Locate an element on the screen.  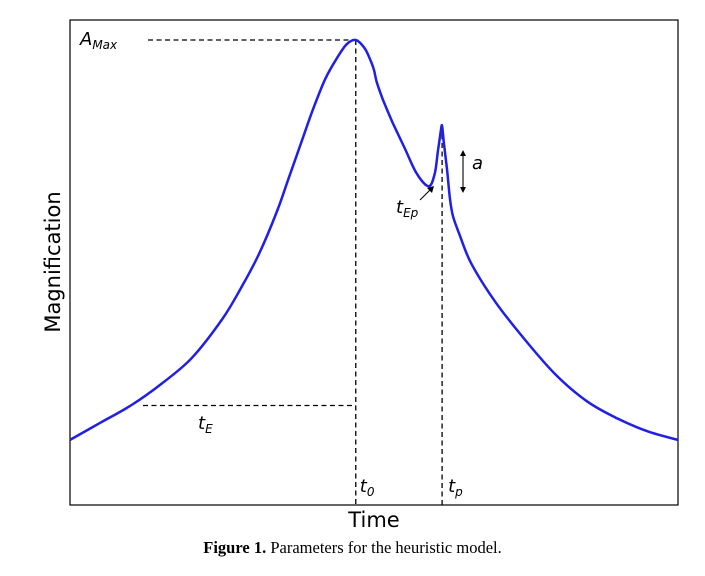
amplitude-arrow is located at coordinates (463, 171).